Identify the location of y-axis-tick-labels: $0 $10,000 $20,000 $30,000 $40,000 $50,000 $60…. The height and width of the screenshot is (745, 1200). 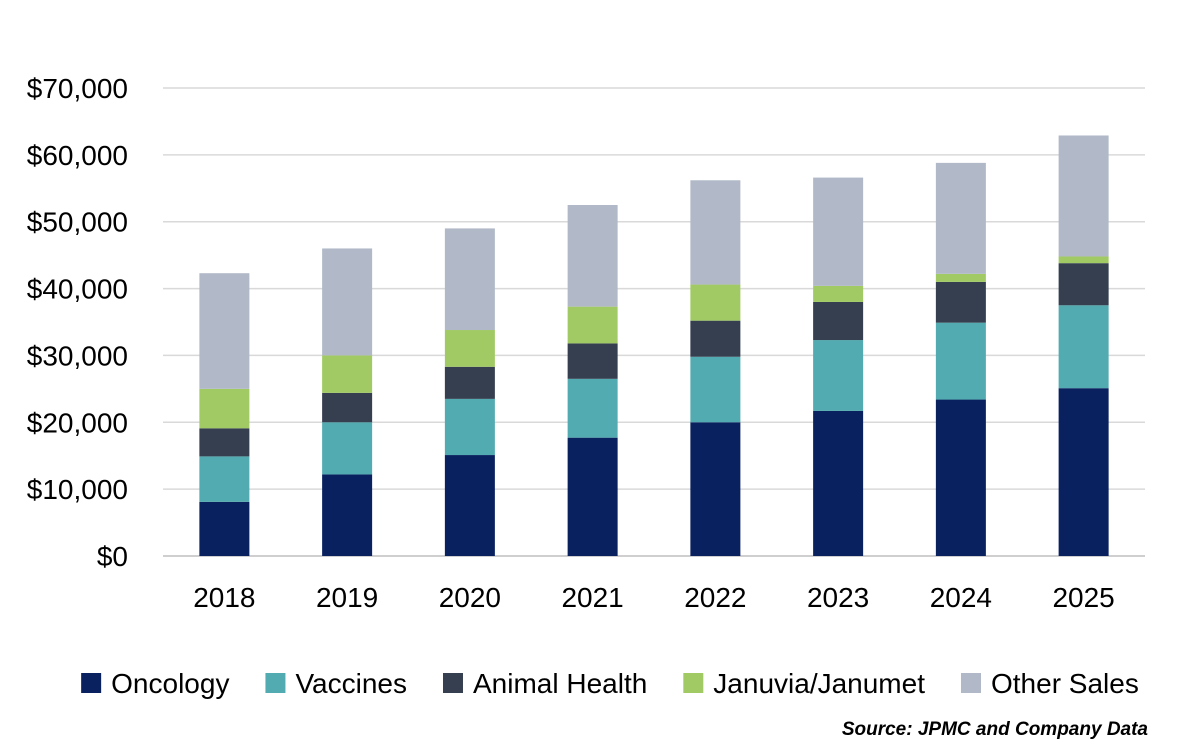
(77, 322).